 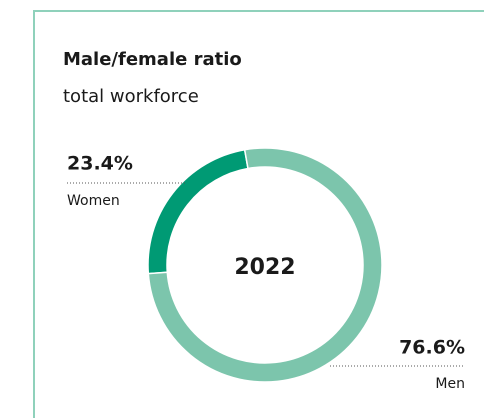 I want to click on center-label: 2022, so click(x=264, y=267).